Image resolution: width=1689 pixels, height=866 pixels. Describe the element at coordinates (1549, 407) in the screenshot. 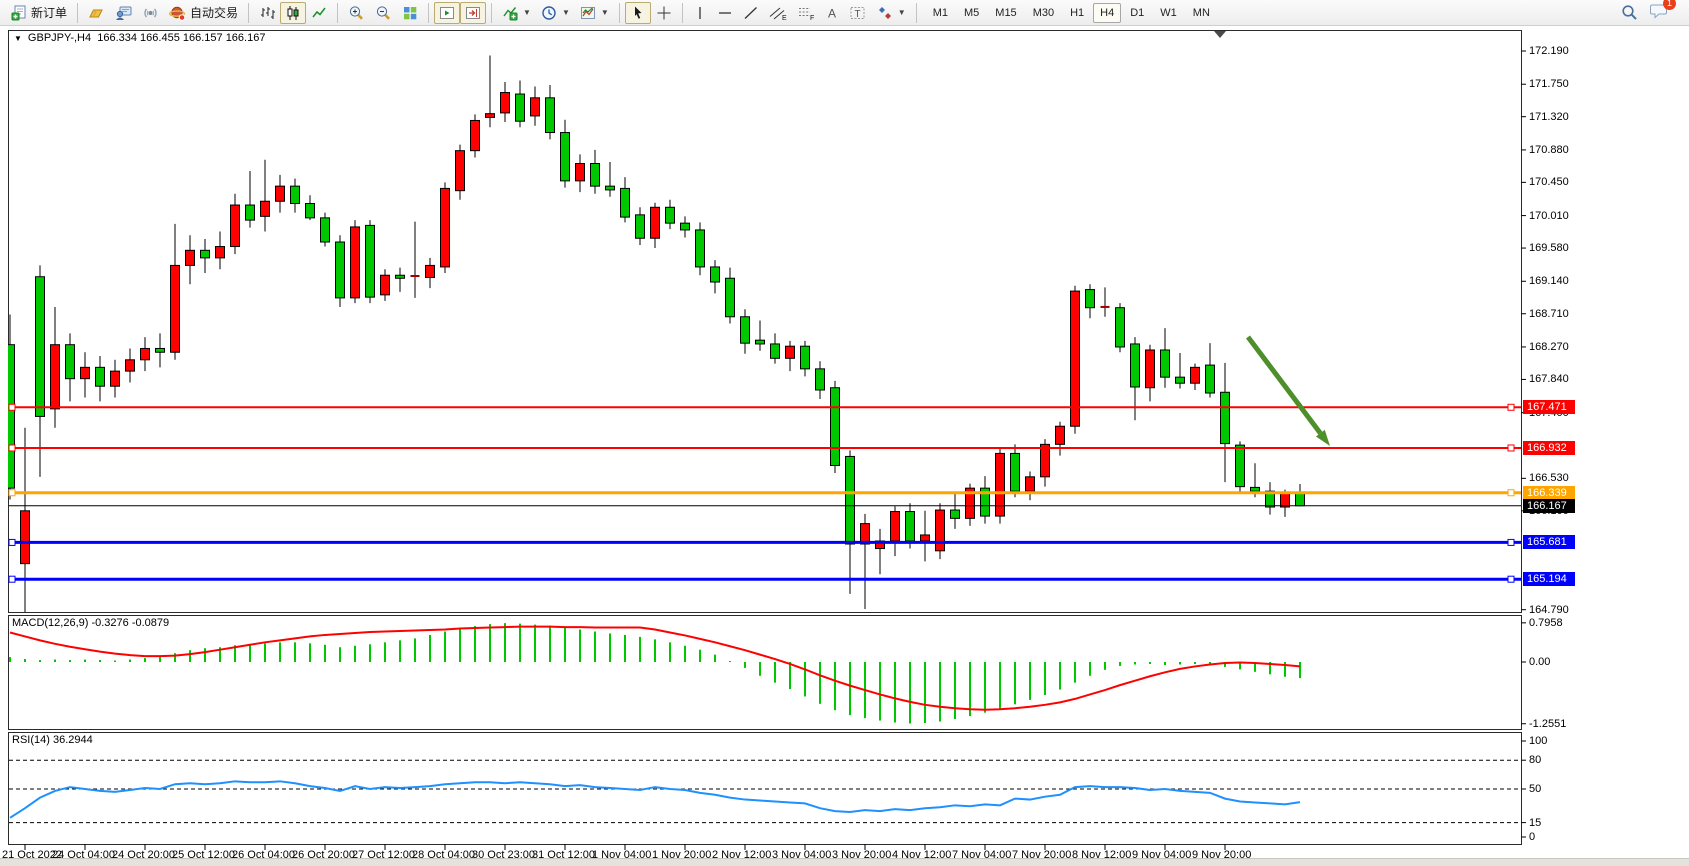

I see `price-line-badge: 167.471` at that location.